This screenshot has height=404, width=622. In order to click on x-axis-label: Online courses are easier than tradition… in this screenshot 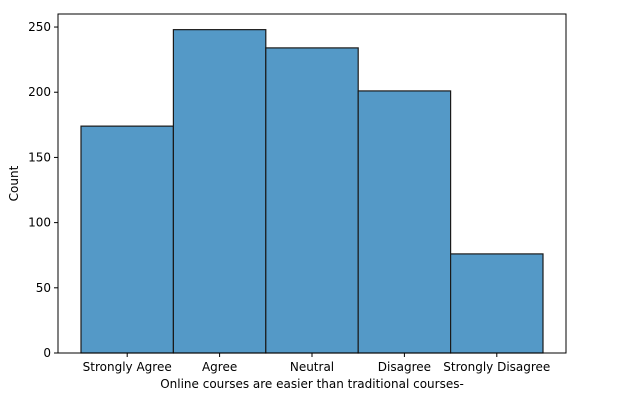, I will do `click(312, 384)`.